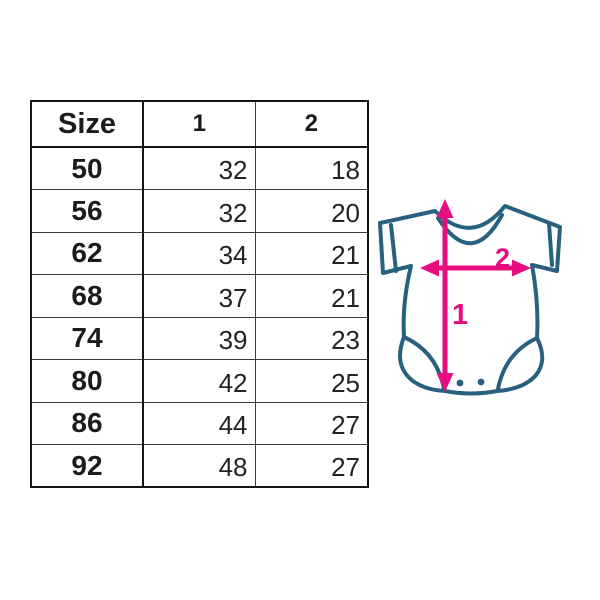  Describe the element at coordinates (87, 466) in the screenshot. I see `size-label: 92` at that location.